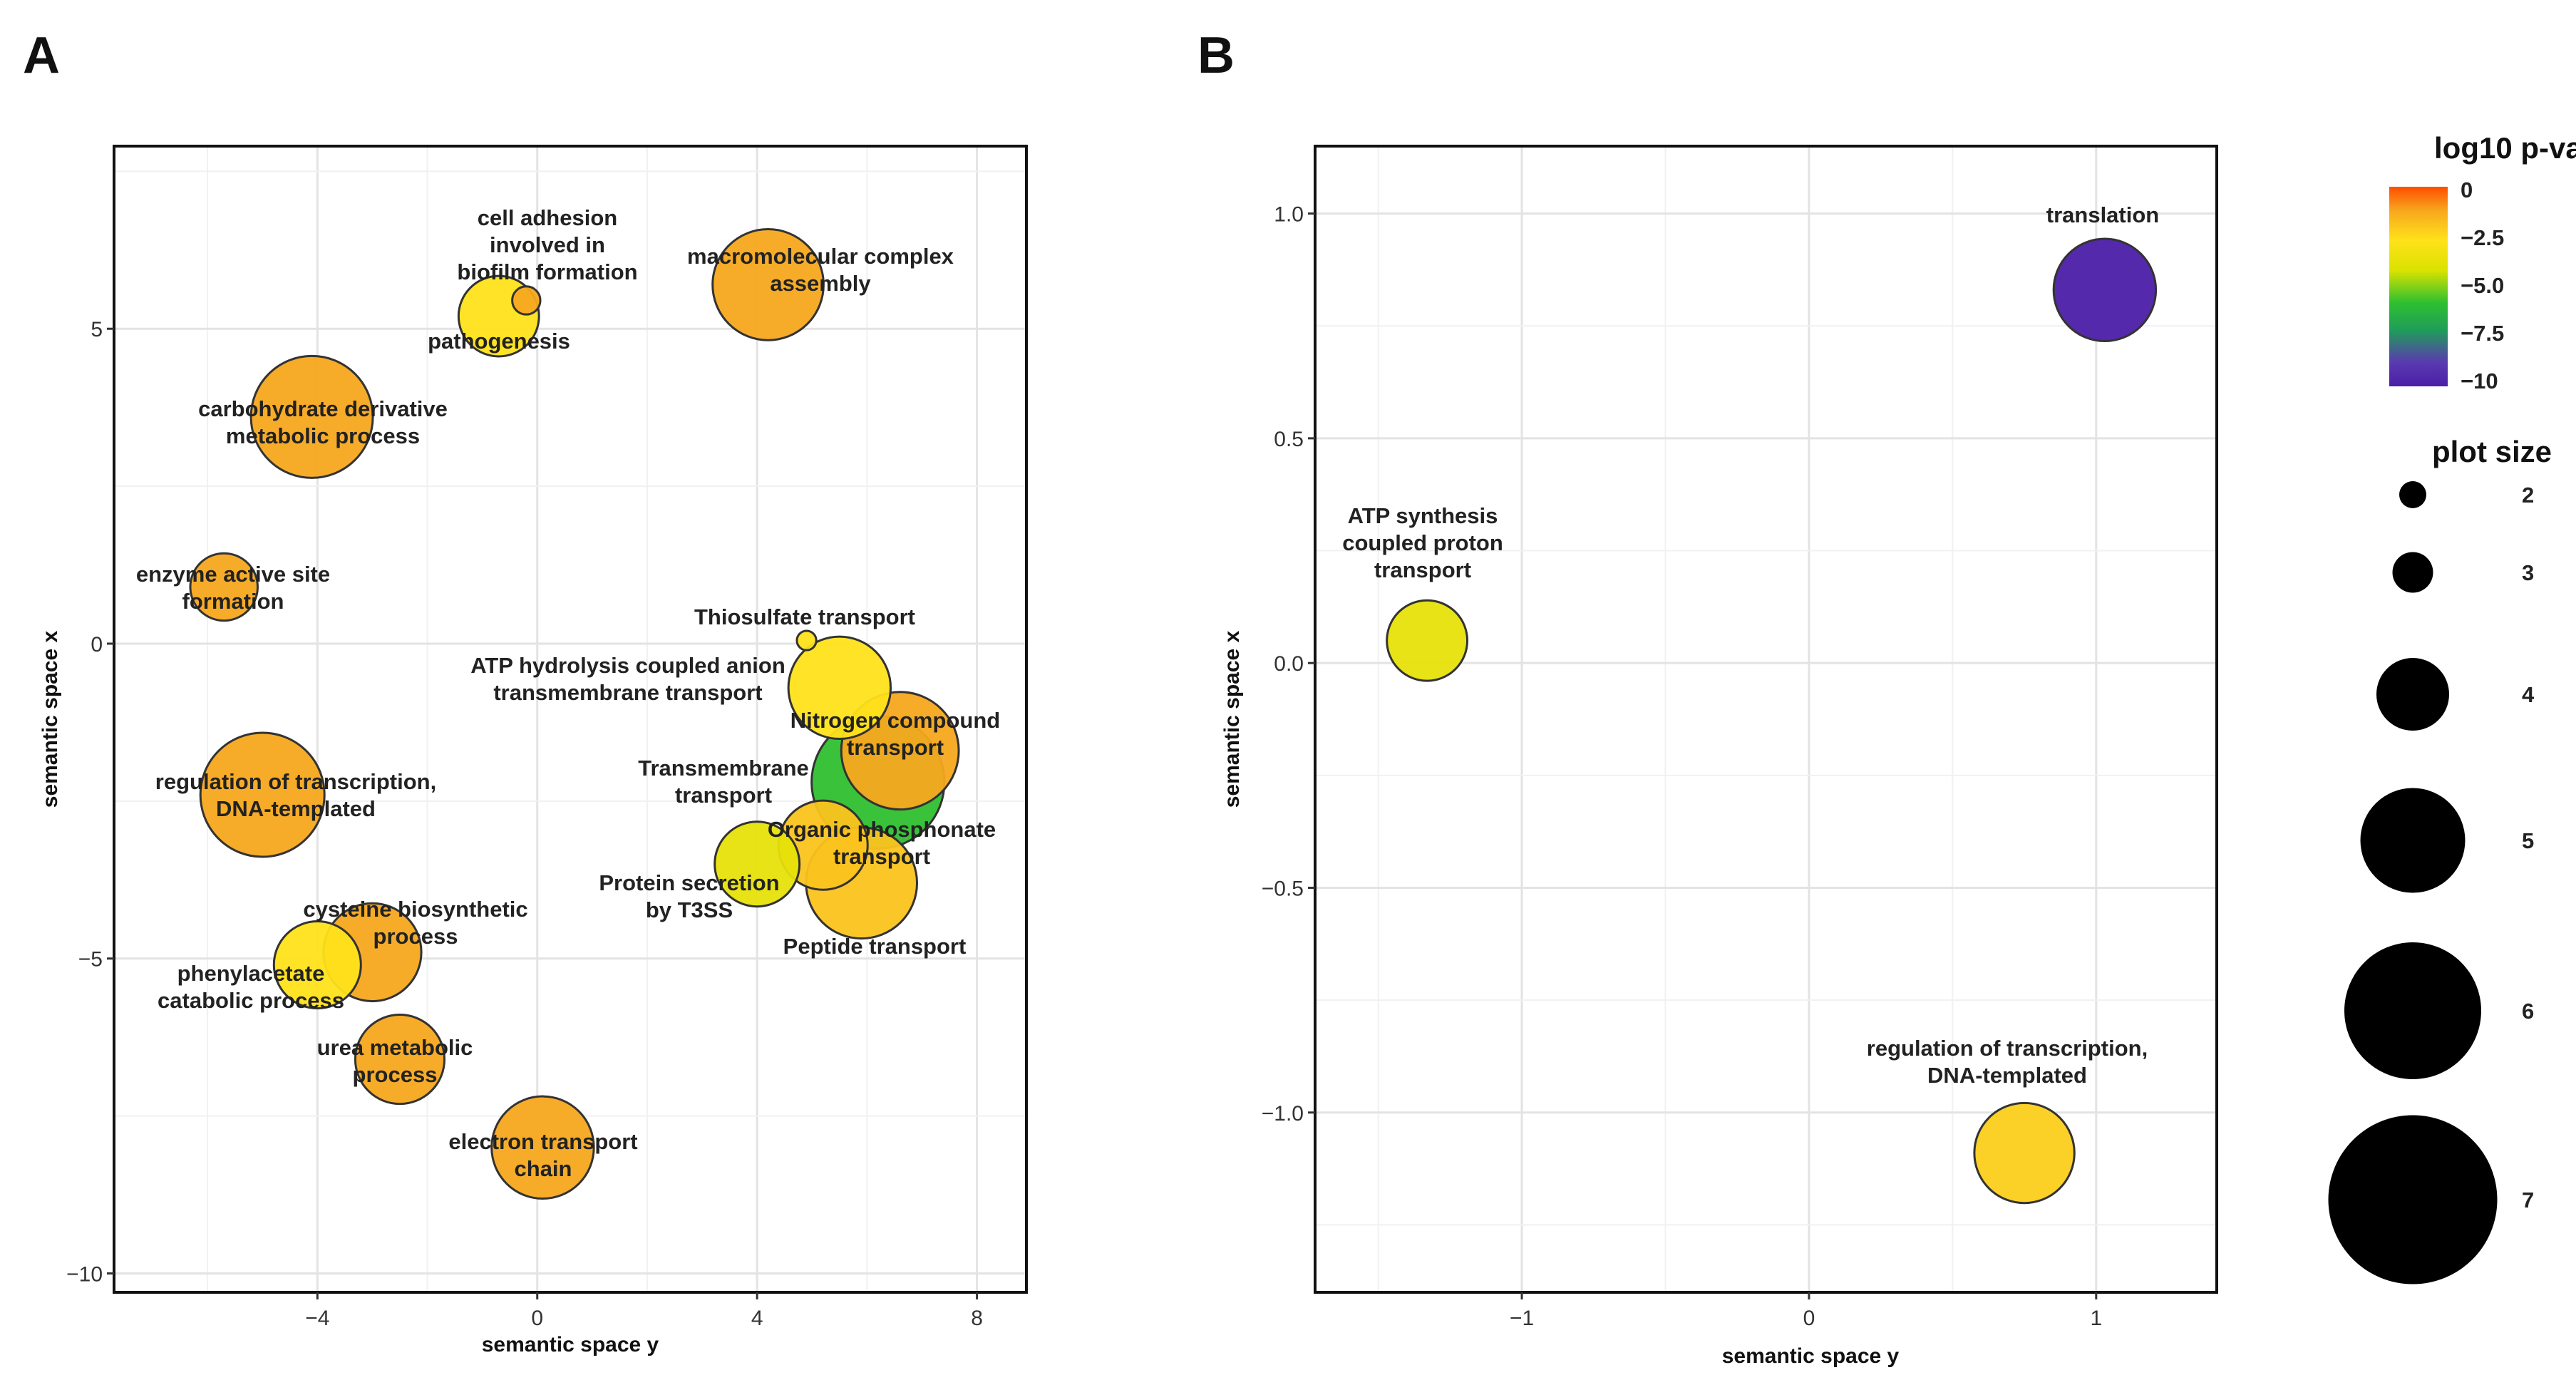  Describe the element at coordinates (1216, 55) in the screenshot. I see `panel-b-label: B` at that location.